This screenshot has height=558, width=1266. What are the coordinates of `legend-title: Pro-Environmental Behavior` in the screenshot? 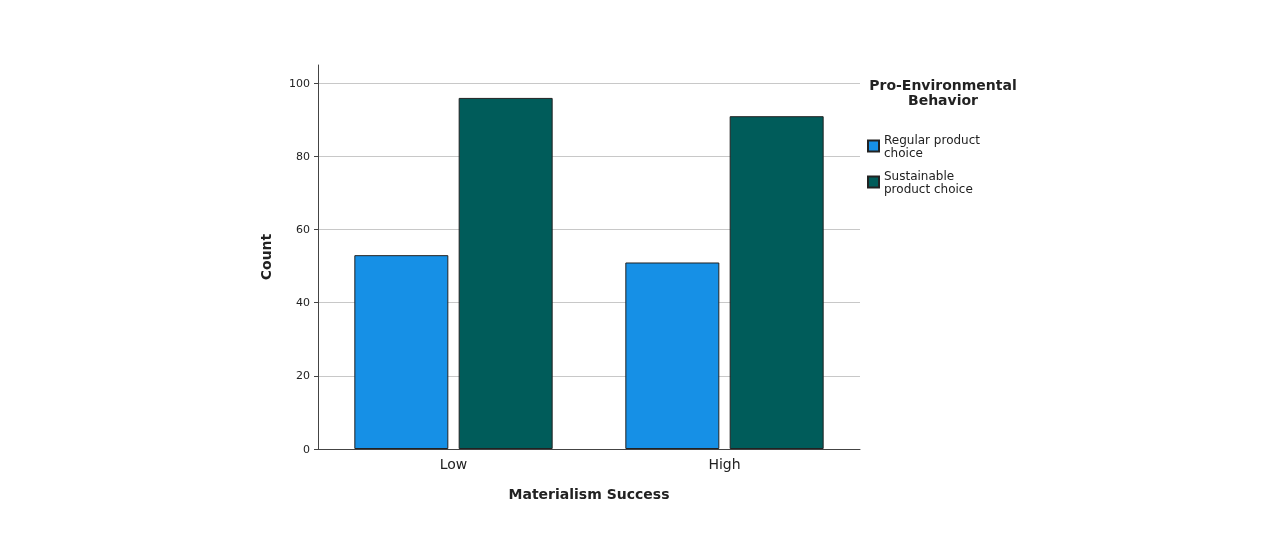 It's located at (943, 92).